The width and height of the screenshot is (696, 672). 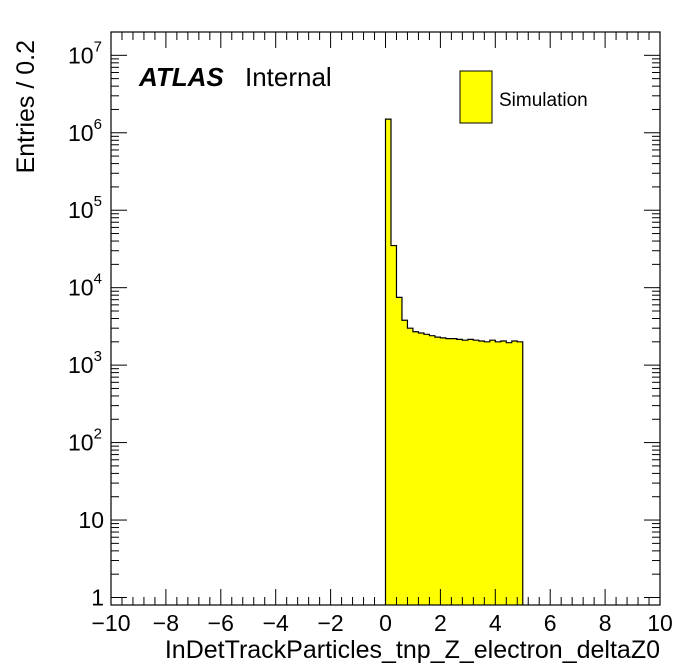 I want to click on y-tick-label-exponent: 4, so click(x=98, y=279).